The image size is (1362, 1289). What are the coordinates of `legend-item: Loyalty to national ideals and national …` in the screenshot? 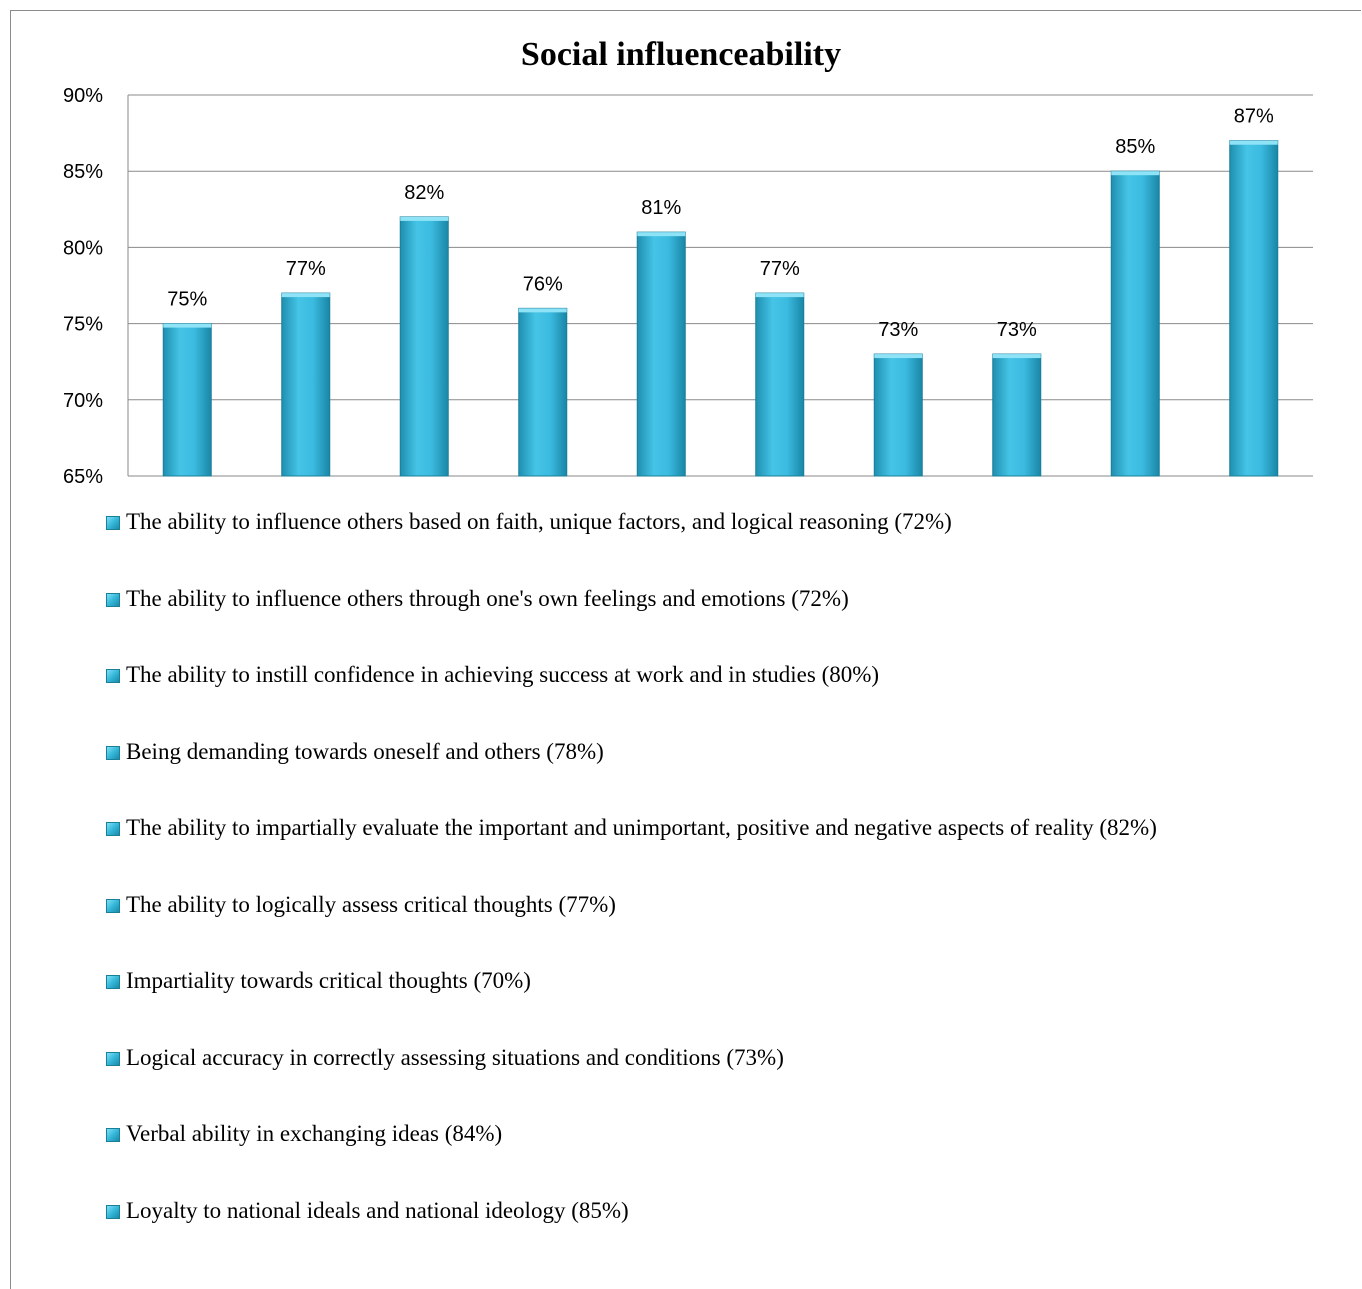 It's located at (716, 1235).